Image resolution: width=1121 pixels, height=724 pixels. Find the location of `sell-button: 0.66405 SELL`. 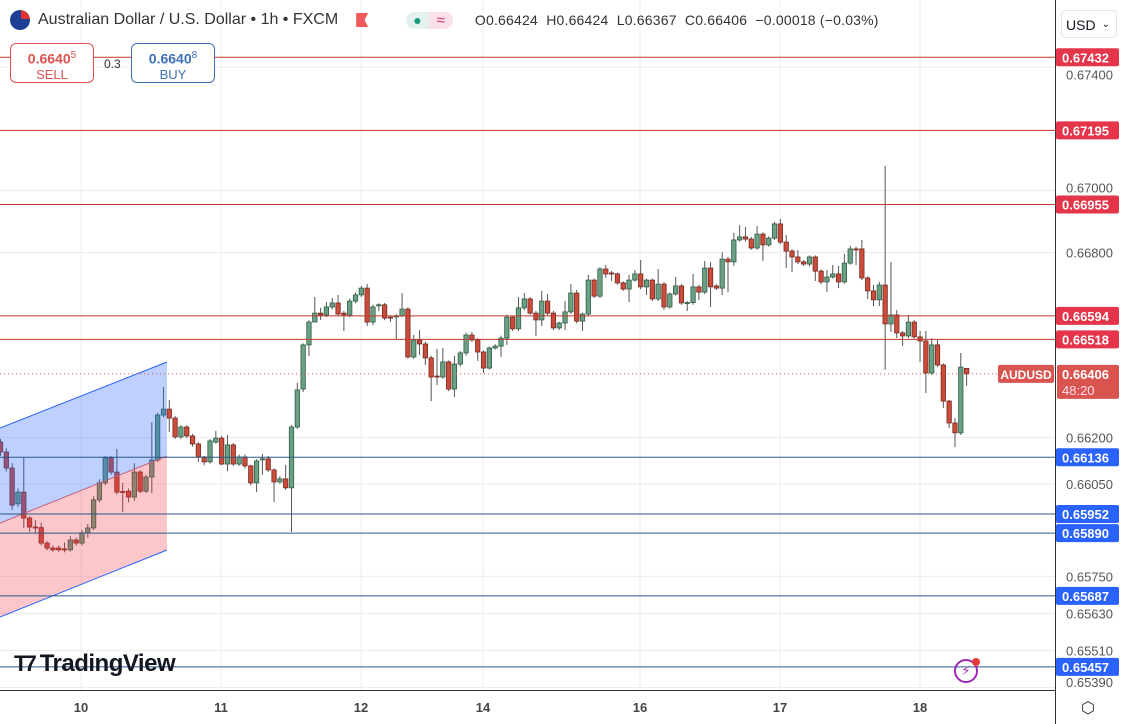

sell-button: 0.66405 SELL is located at coordinates (52, 63).